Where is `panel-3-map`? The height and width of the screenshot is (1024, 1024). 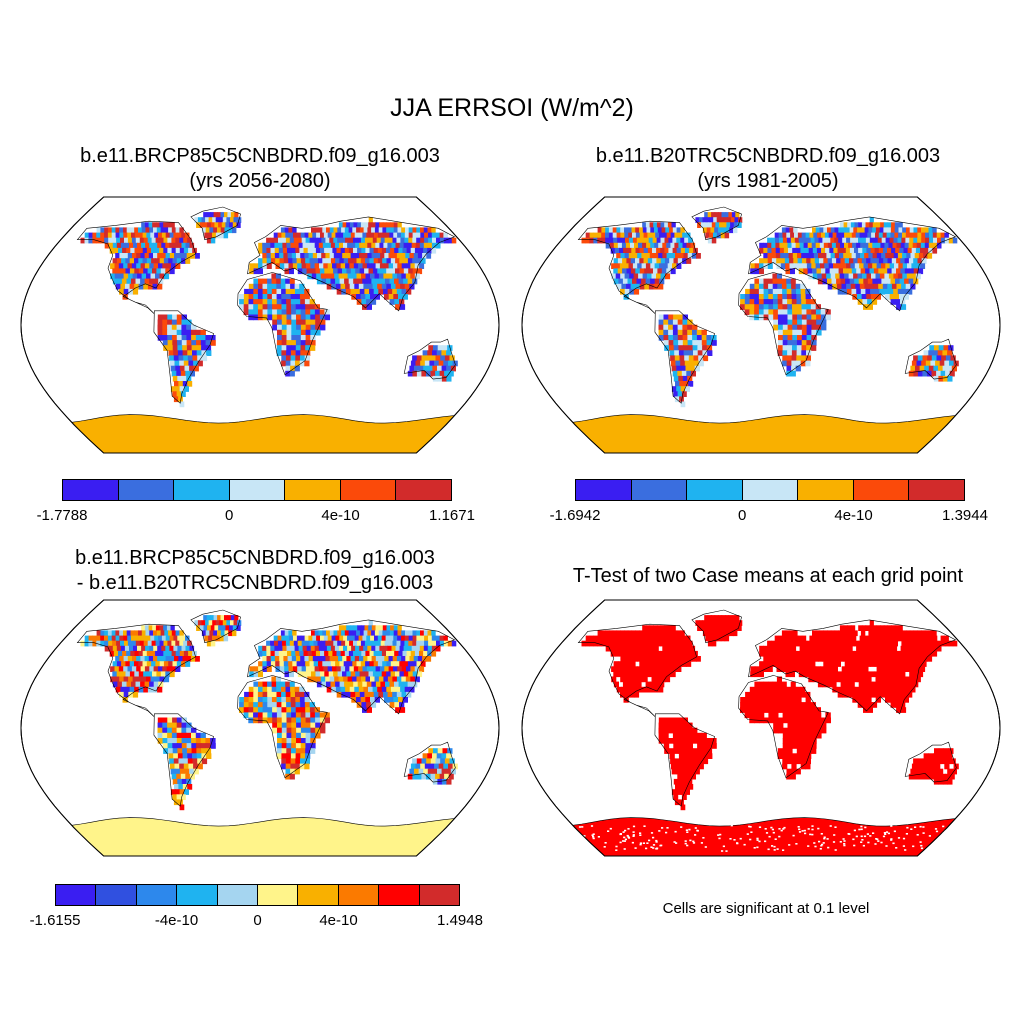 panel-3-map is located at coordinates (260, 728).